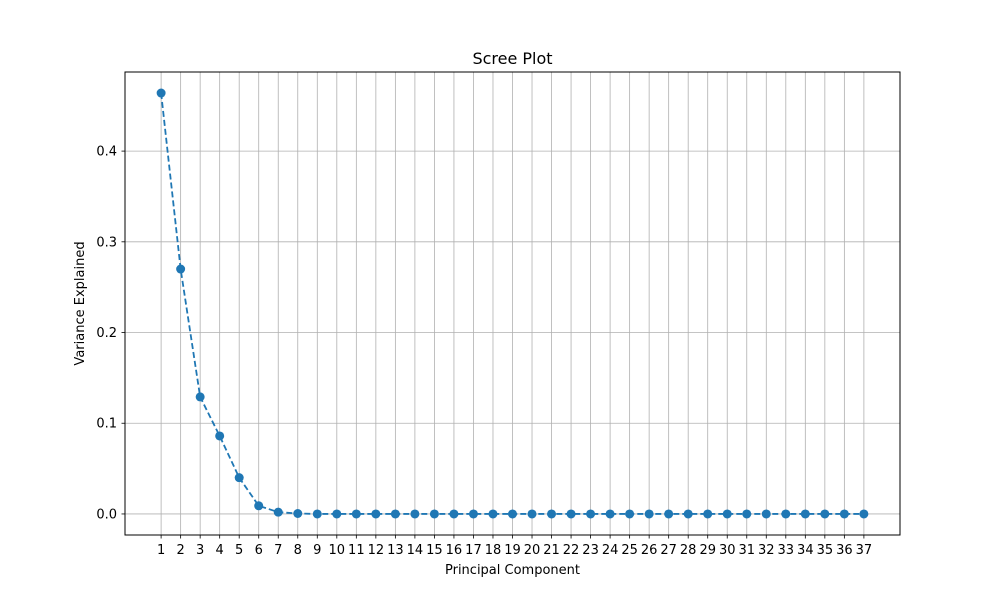  Describe the element at coordinates (493, 550) in the screenshot. I see `x-tick-label: 18` at that location.